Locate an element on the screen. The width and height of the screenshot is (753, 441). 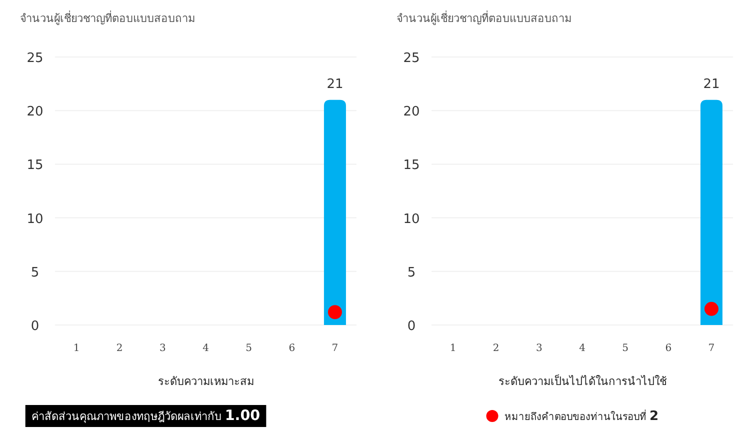
legend-label: หมายถึงคำตอบของท่านในรอบที่ 2 is located at coordinates (581, 416).